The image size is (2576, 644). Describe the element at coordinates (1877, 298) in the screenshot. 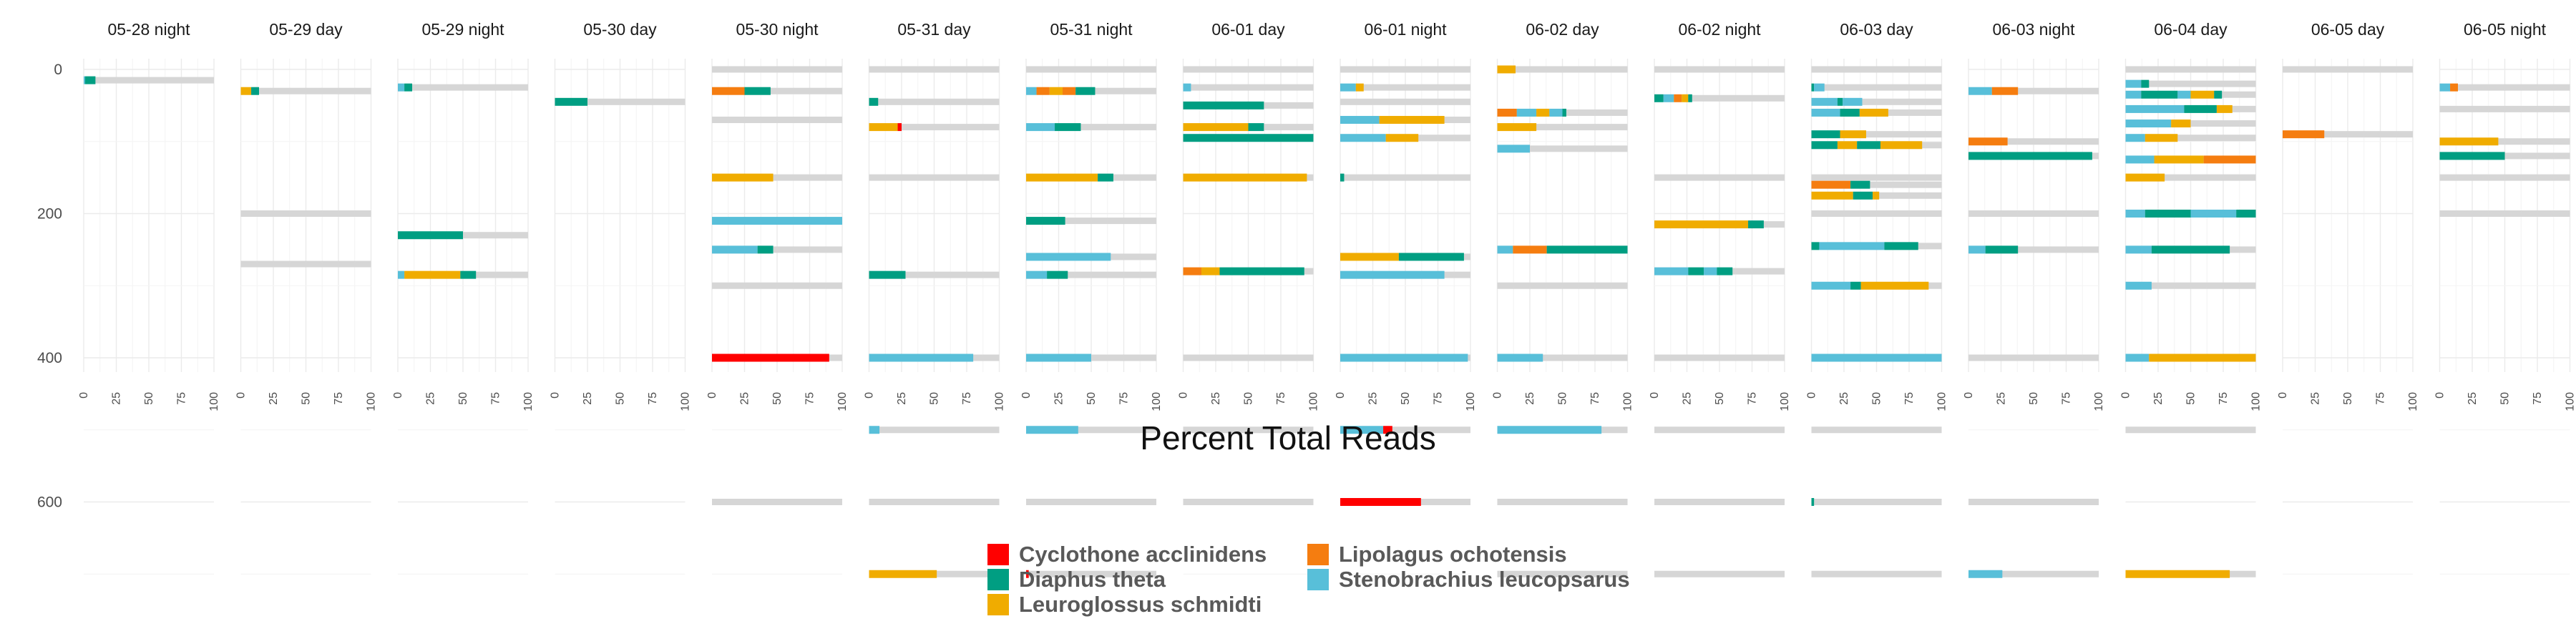

I see `facet-panel: 06-03 day 0 25 50 75 100` at that location.